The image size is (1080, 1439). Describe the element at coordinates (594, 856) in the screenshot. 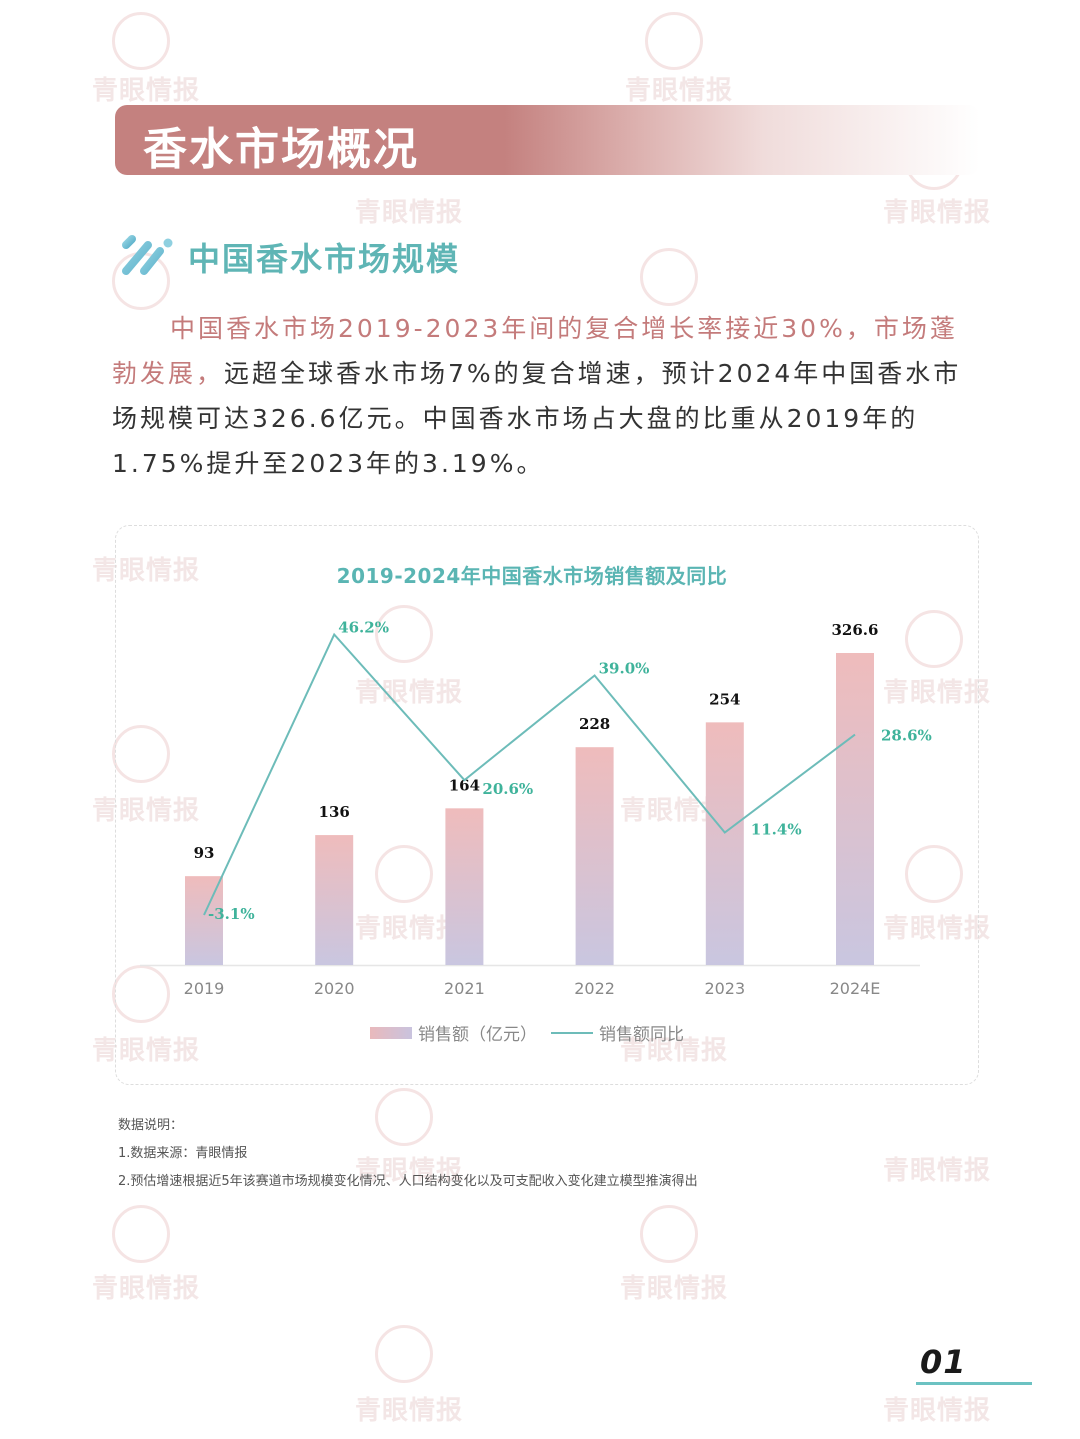

I see `bar-2022` at that location.